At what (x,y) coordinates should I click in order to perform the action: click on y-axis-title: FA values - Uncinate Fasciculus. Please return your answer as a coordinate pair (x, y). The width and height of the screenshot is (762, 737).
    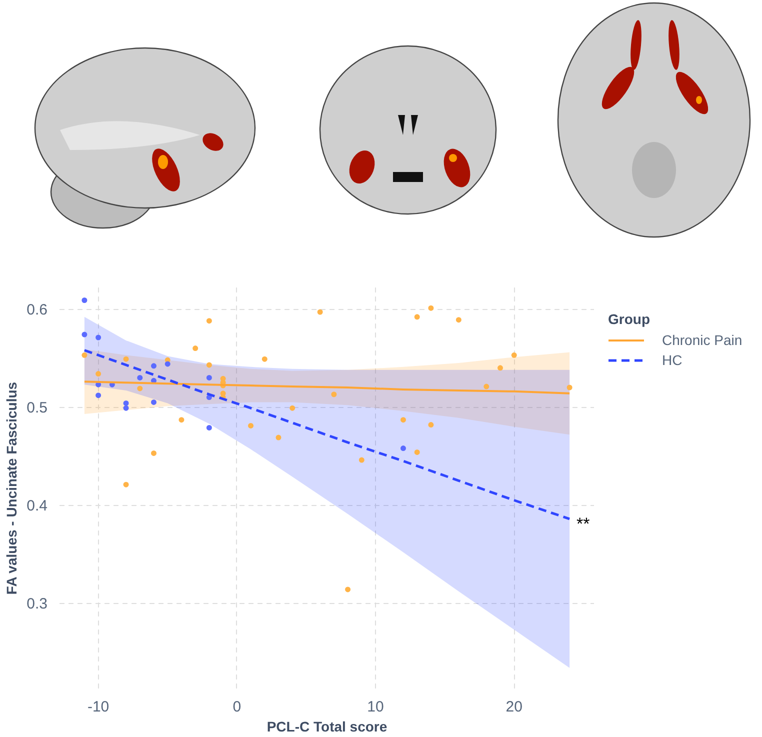
    Looking at the image, I should click on (12, 488).